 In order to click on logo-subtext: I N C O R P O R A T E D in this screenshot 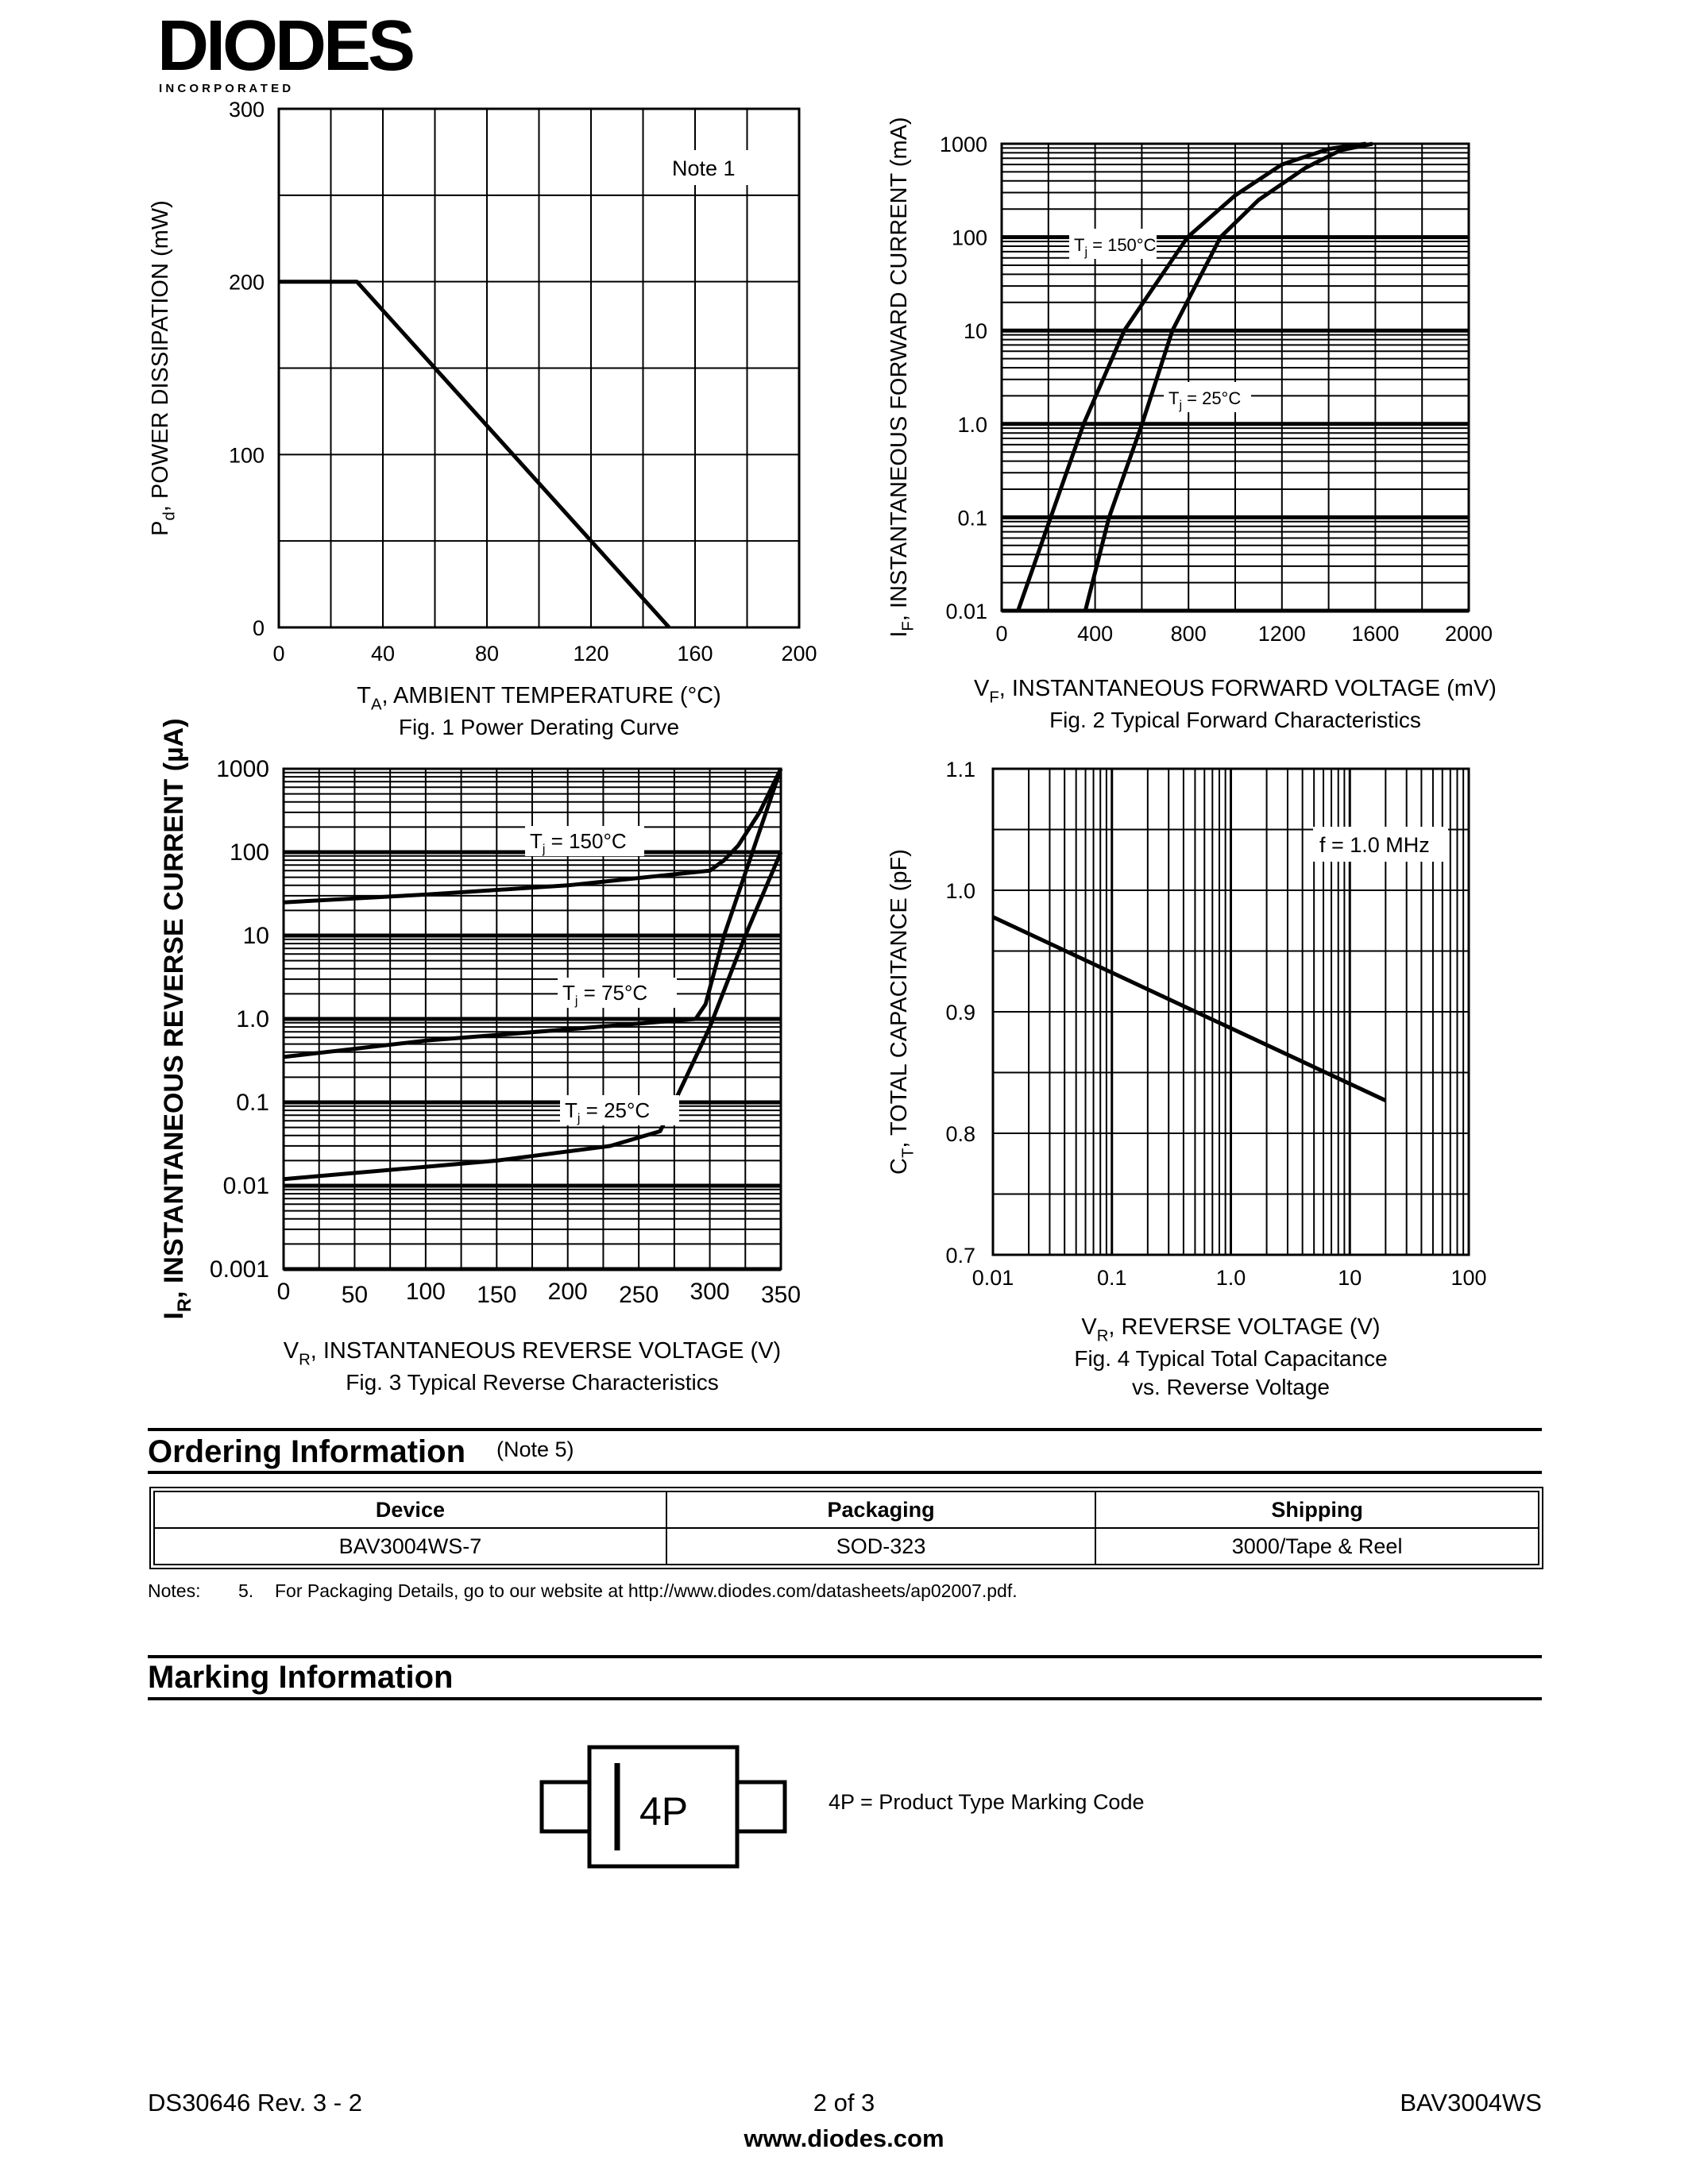, I will do `click(225, 88)`.